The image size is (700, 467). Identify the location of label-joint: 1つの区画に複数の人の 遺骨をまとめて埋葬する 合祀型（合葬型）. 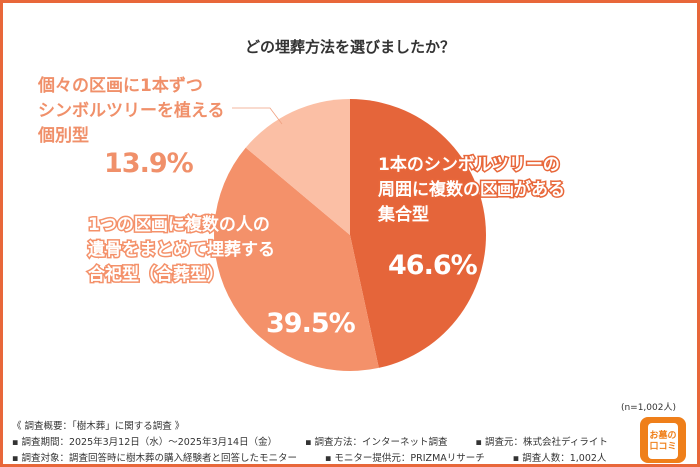
(182, 250).